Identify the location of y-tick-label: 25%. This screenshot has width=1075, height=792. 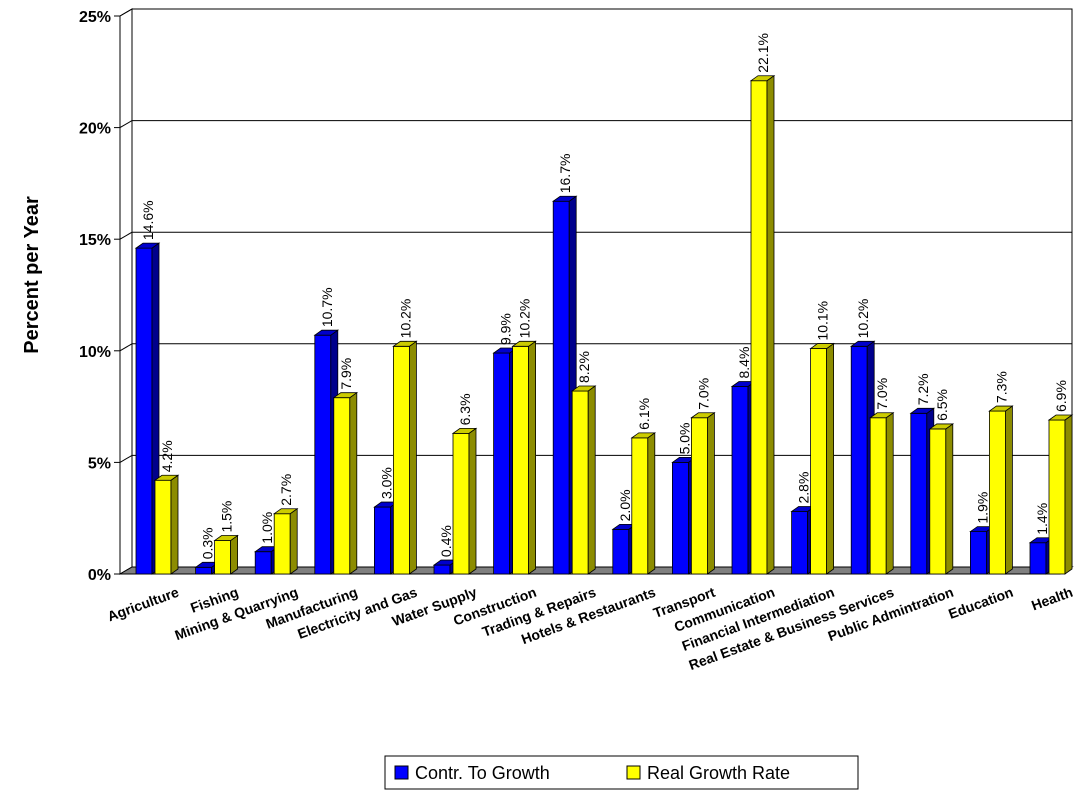
(95, 17).